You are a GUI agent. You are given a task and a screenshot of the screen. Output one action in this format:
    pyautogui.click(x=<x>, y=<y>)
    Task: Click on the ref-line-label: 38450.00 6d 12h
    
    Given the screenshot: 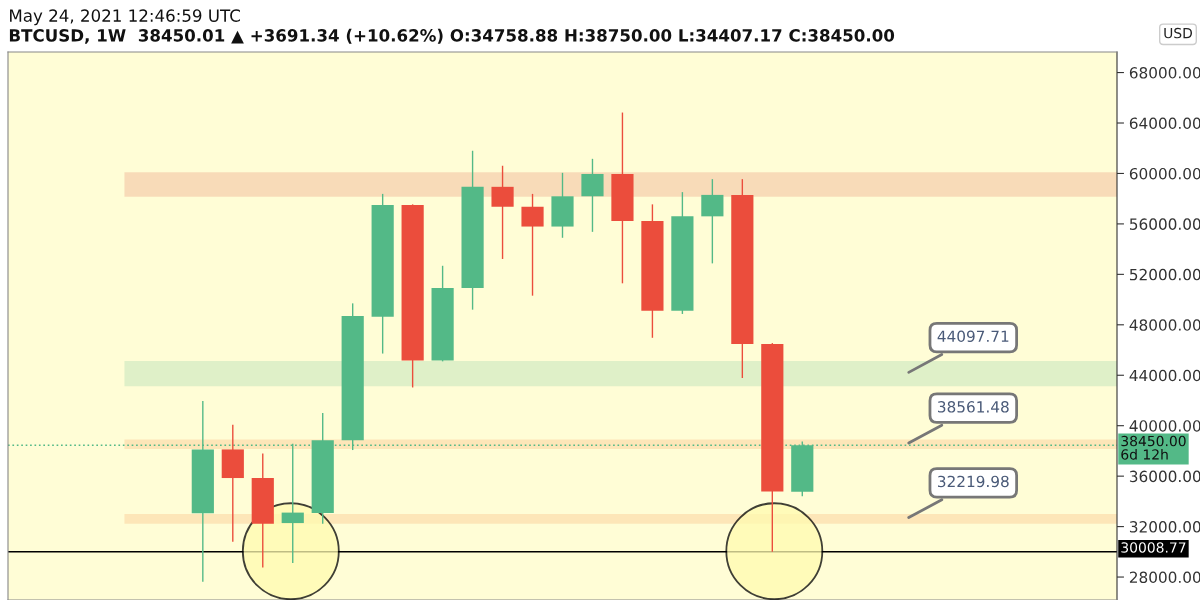 What is the action you would take?
    pyautogui.click(x=1153, y=447)
    